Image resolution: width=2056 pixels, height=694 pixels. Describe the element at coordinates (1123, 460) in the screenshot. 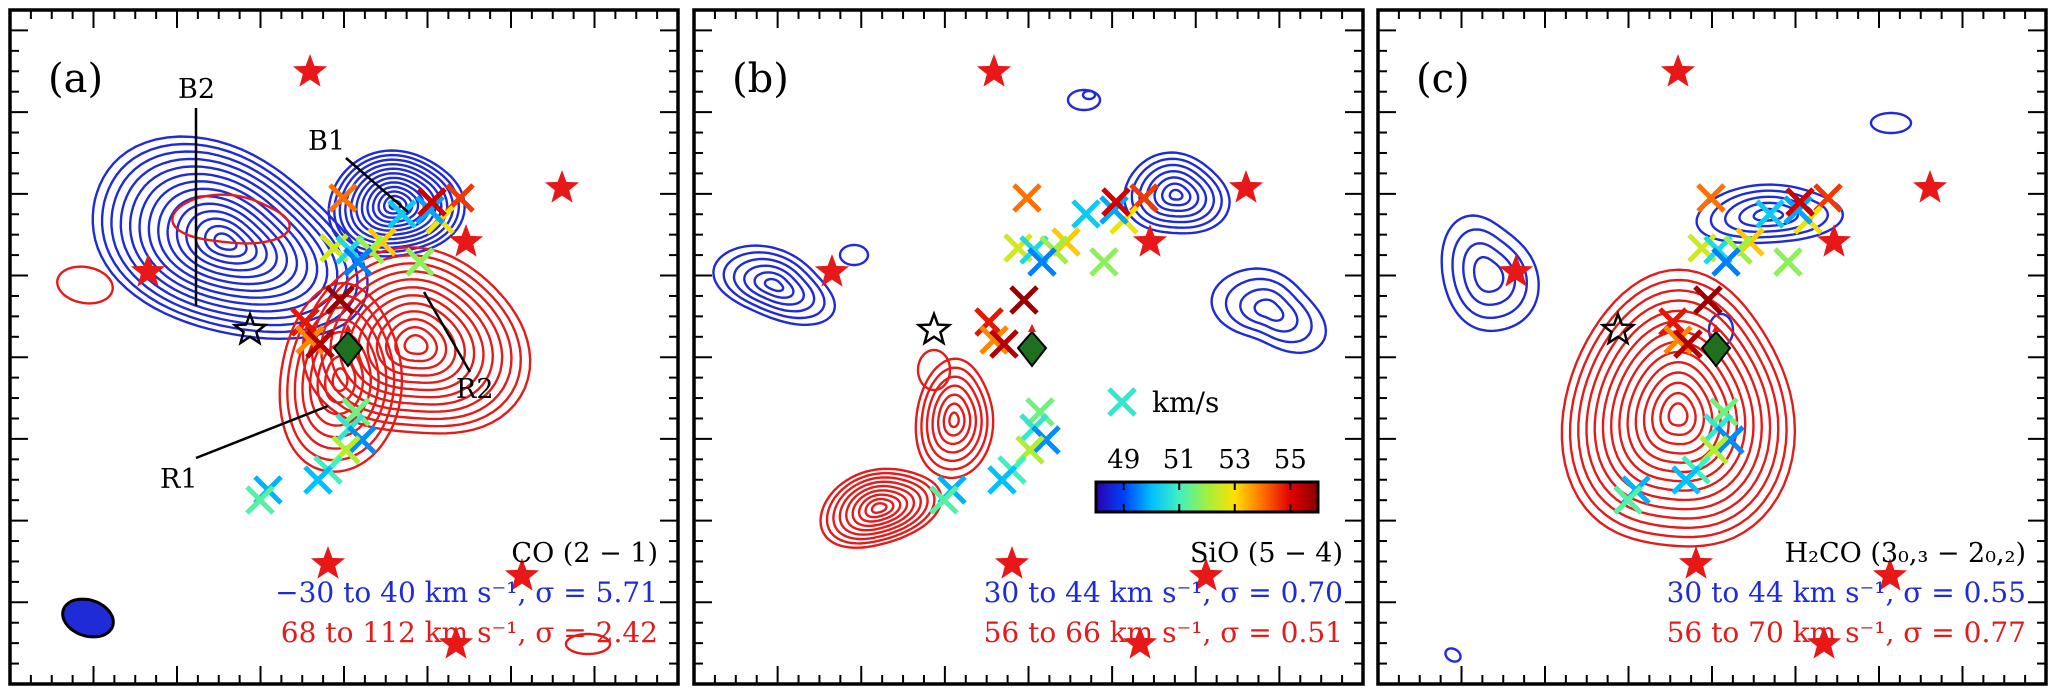

I see `colorbar-tick-label: 49` at that location.